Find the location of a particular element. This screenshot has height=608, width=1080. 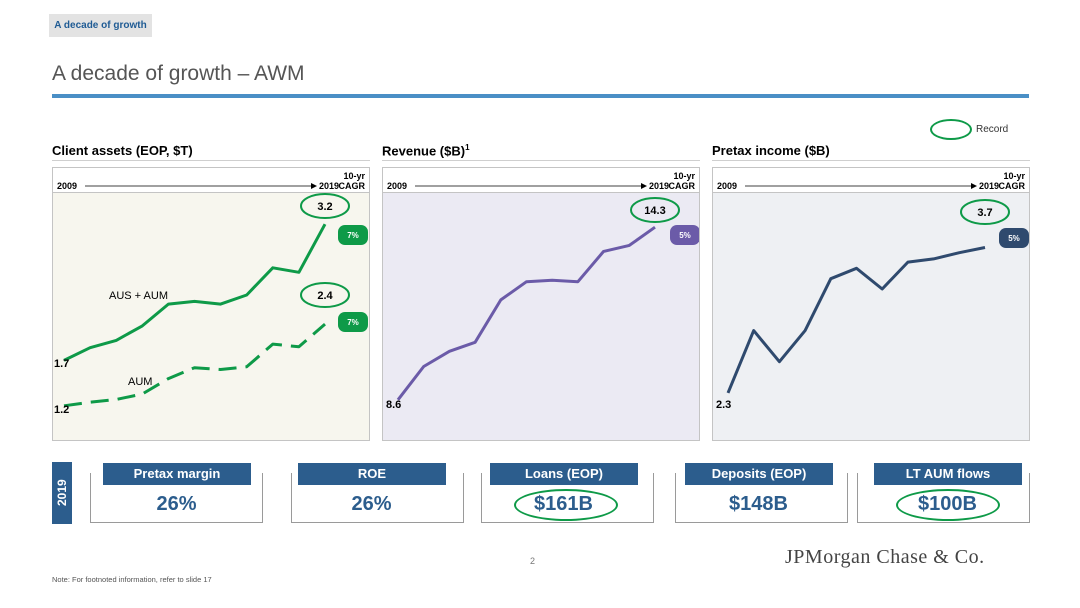

kpi-card-pretax-margin is located at coordinates (176, 498).